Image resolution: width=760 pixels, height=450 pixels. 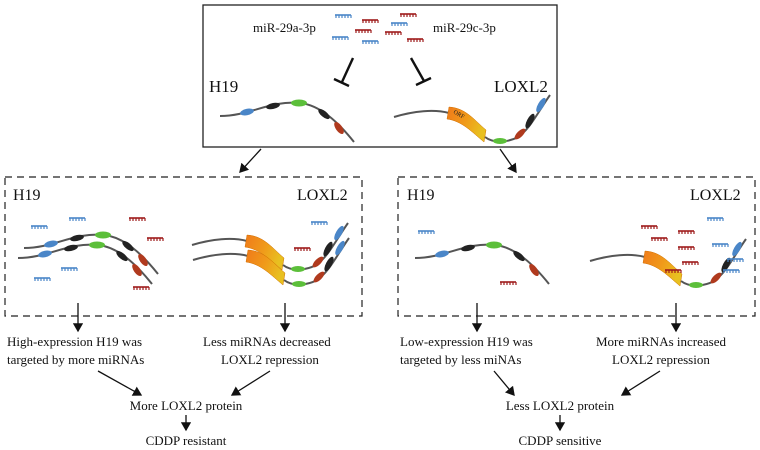 What do you see at coordinates (560, 405) in the screenshot?
I see `result-text: Less LOXL2 protein` at bounding box center [560, 405].